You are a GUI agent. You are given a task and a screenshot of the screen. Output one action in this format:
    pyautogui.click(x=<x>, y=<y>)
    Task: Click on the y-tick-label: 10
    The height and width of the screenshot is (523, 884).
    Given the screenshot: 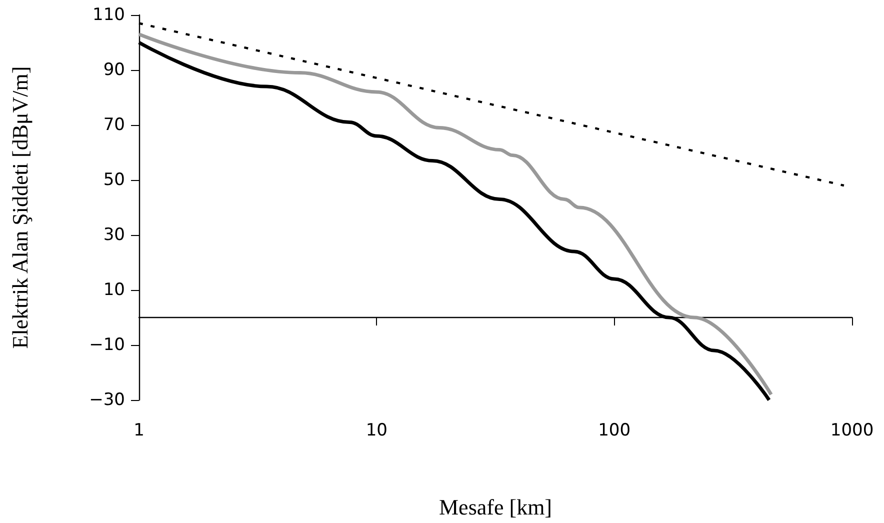 What is the action you would take?
    pyautogui.click(x=114, y=290)
    